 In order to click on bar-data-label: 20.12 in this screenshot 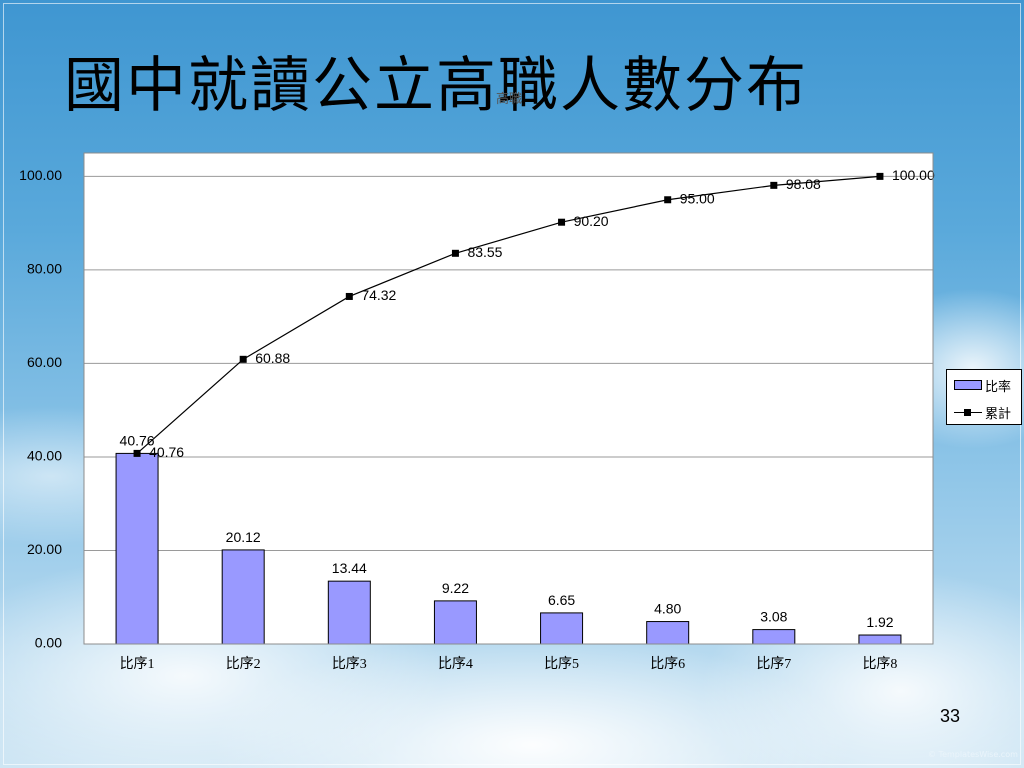, I will do `click(243, 537)`.